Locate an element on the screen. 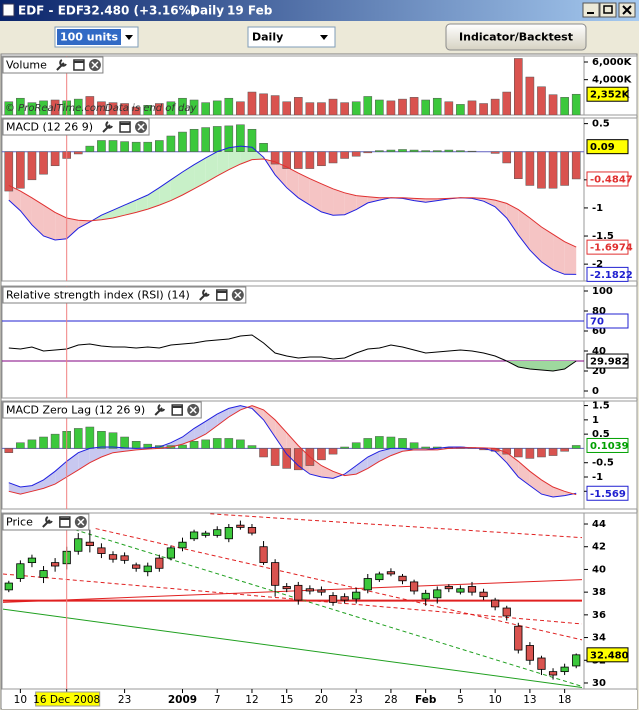 The height and width of the screenshot is (710, 639). value-tag-label: -2.1822 is located at coordinates (611, 275).